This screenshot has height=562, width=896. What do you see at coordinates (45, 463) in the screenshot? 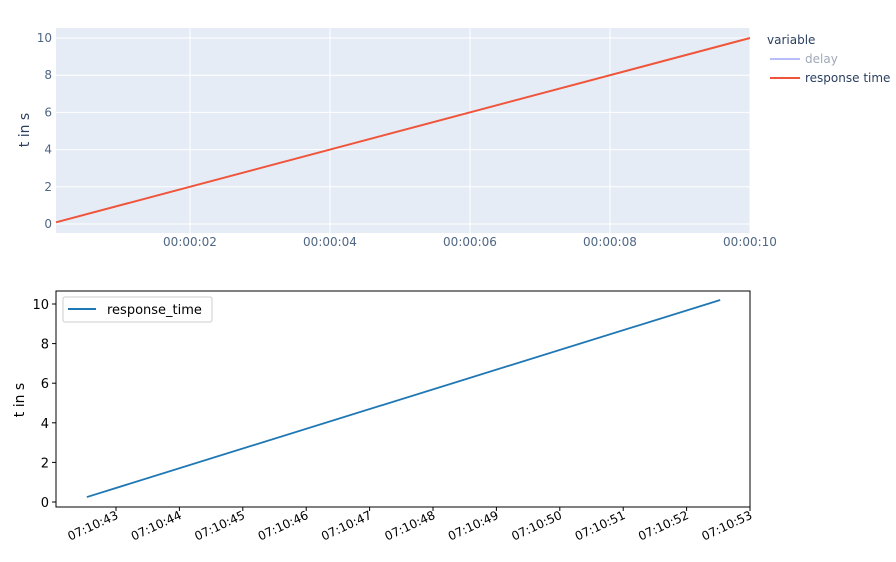
I see `bottom-y-tick-label: 2` at bounding box center [45, 463].